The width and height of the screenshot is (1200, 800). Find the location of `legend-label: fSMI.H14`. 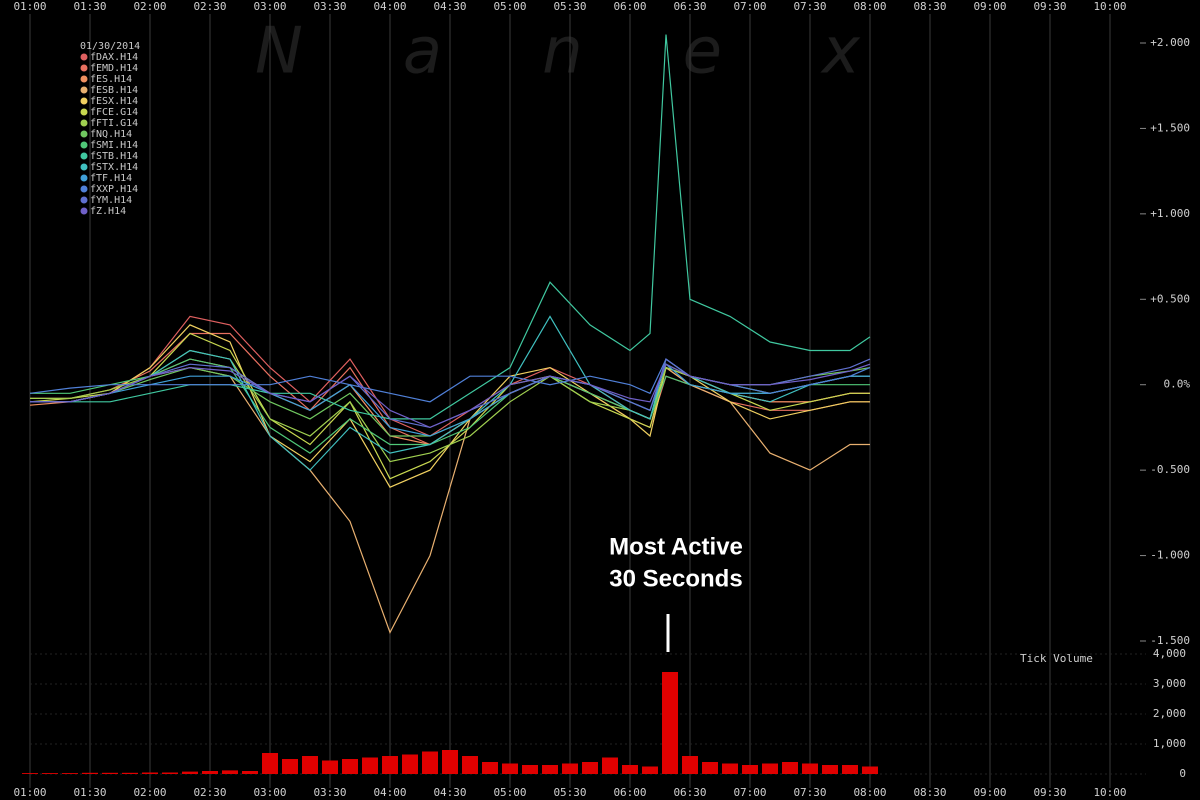

legend-label: fSMI.H14 is located at coordinates (114, 145).